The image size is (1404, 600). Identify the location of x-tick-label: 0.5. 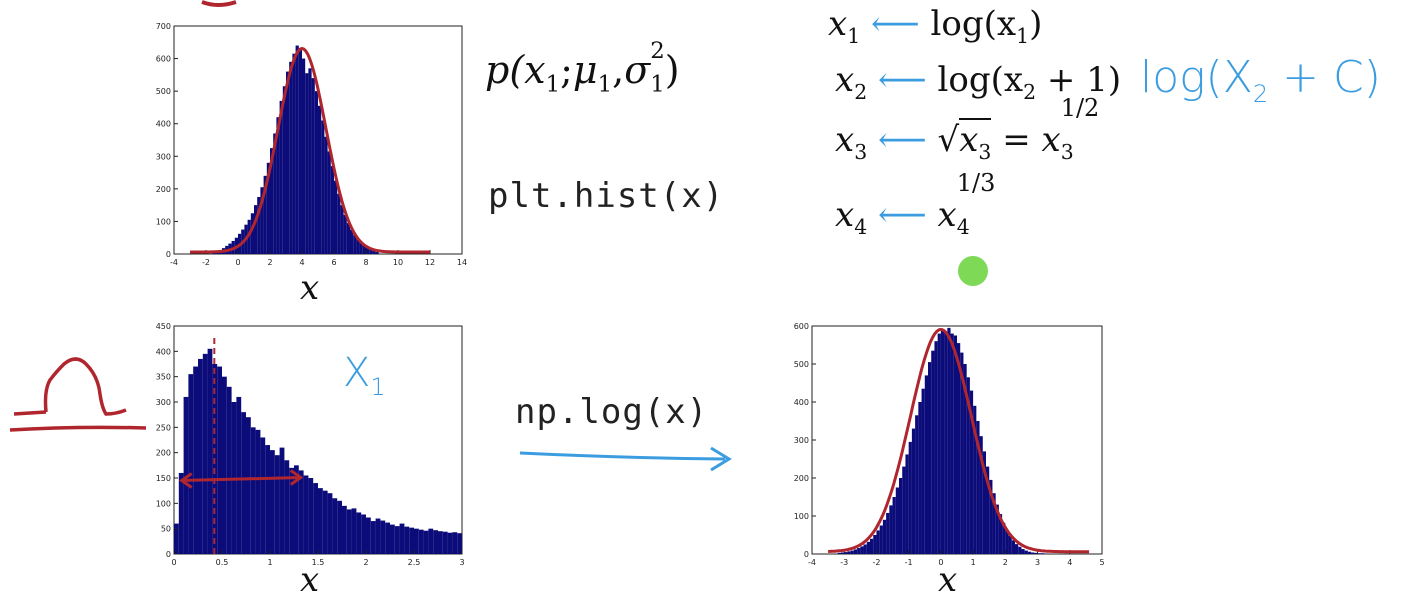
(222, 562).